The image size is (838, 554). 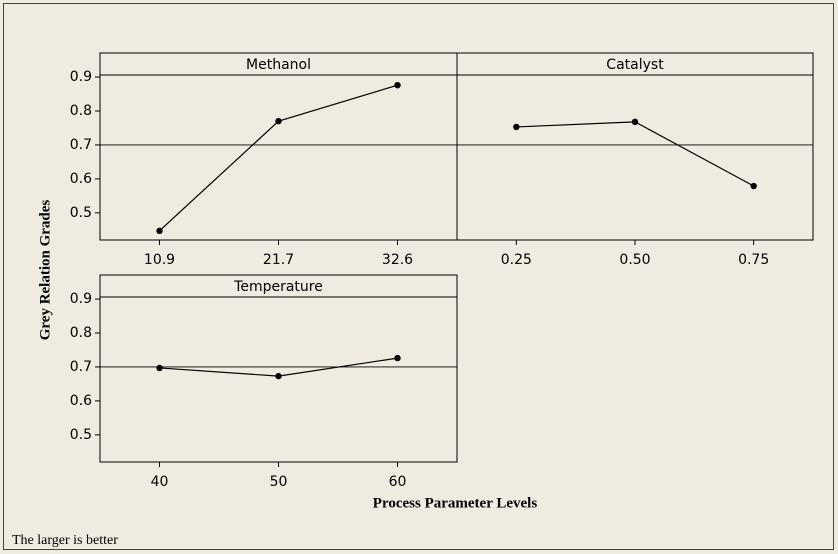 I want to click on x-tick-label: 50, so click(x=279, y=482).